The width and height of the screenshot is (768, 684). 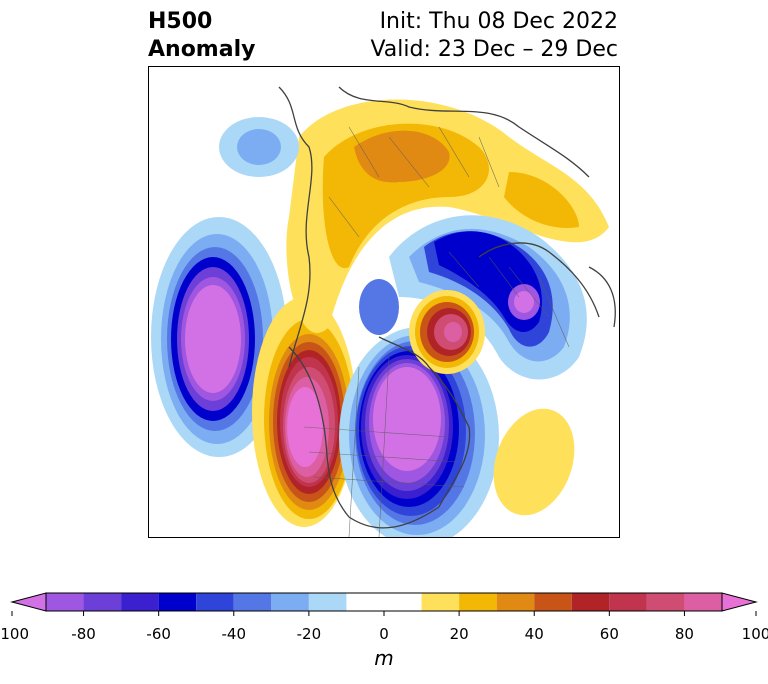 I want to click on atlantic-ridge, so click(x=534, y=462).